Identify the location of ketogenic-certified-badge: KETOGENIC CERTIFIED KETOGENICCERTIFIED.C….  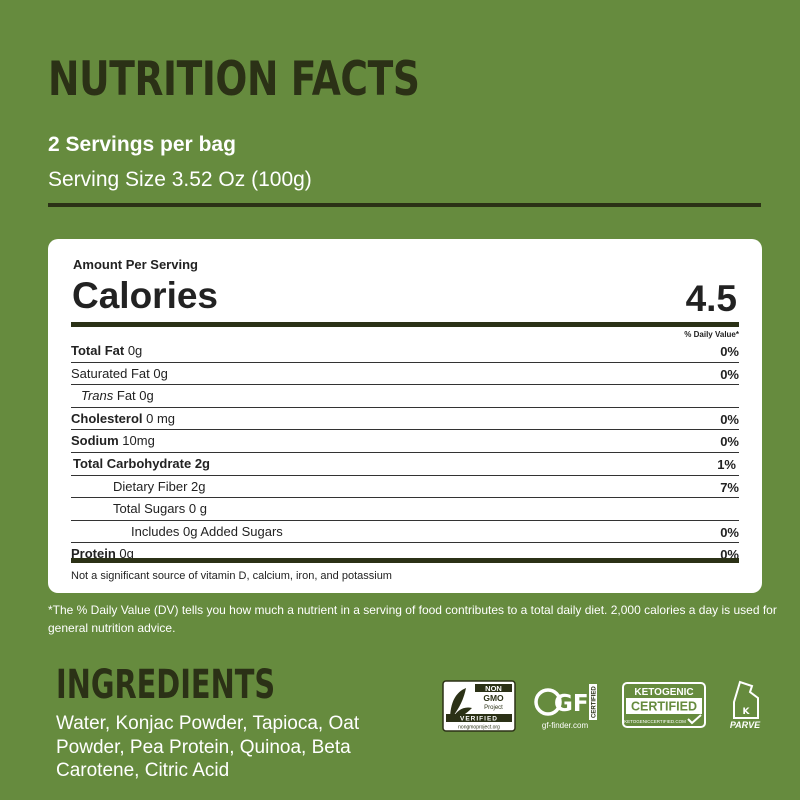
(664, 705).